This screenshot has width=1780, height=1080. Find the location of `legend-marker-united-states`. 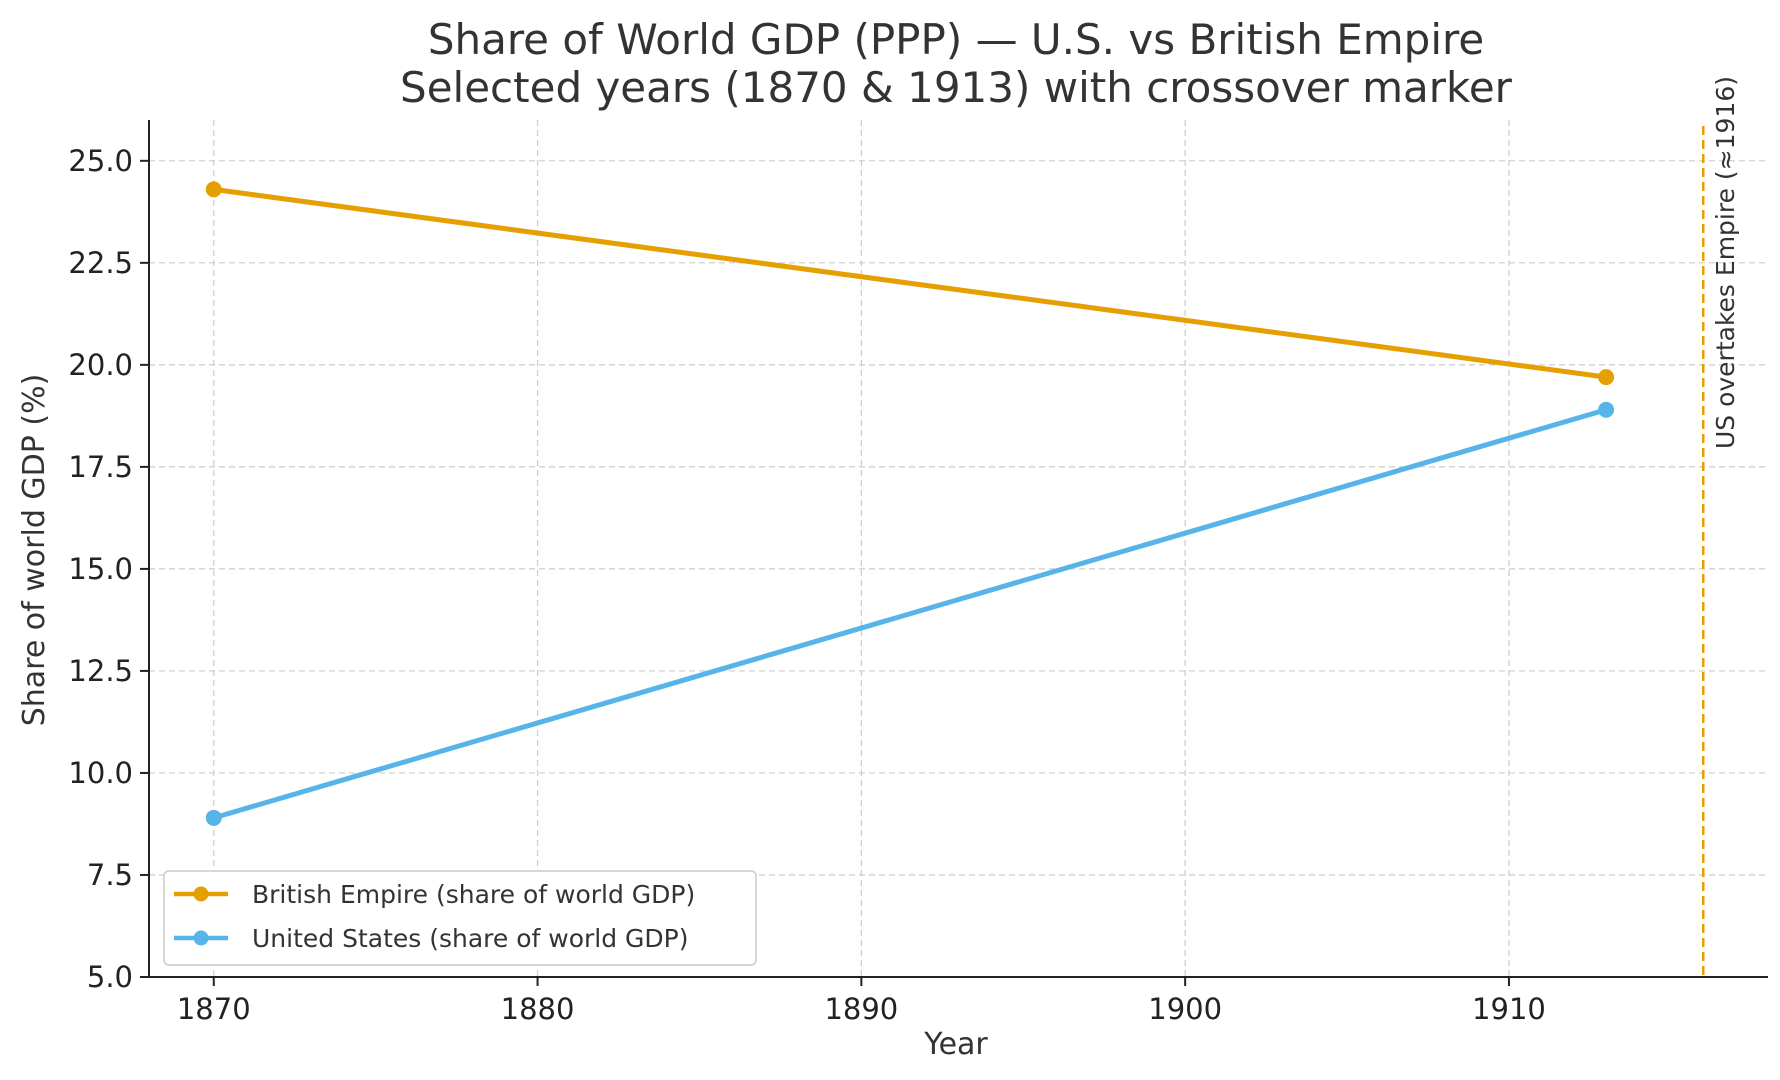

legend-marker-united-states is located at coordinates (201, 938).